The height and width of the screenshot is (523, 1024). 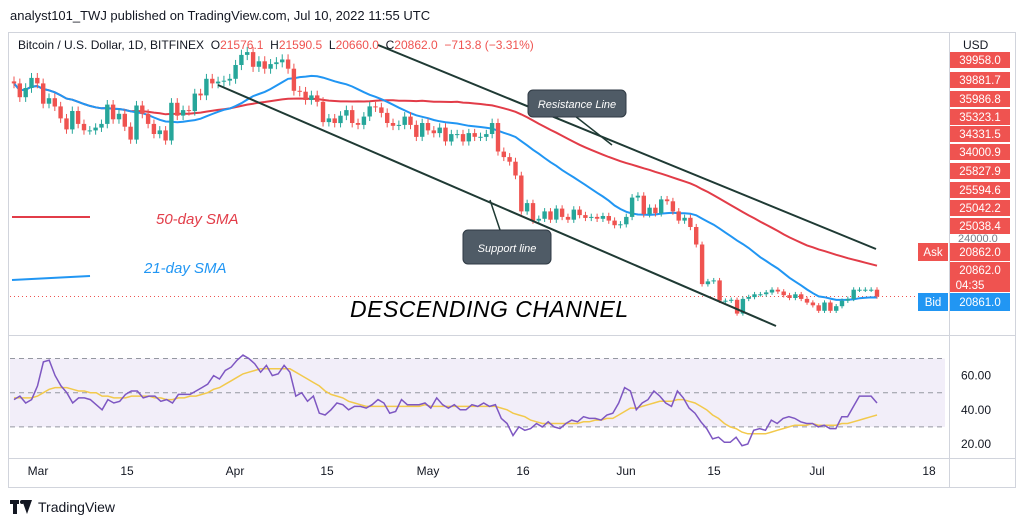 I want to click on channel-label: DESCENDING CHANNEL, so click(x=489, y=309).